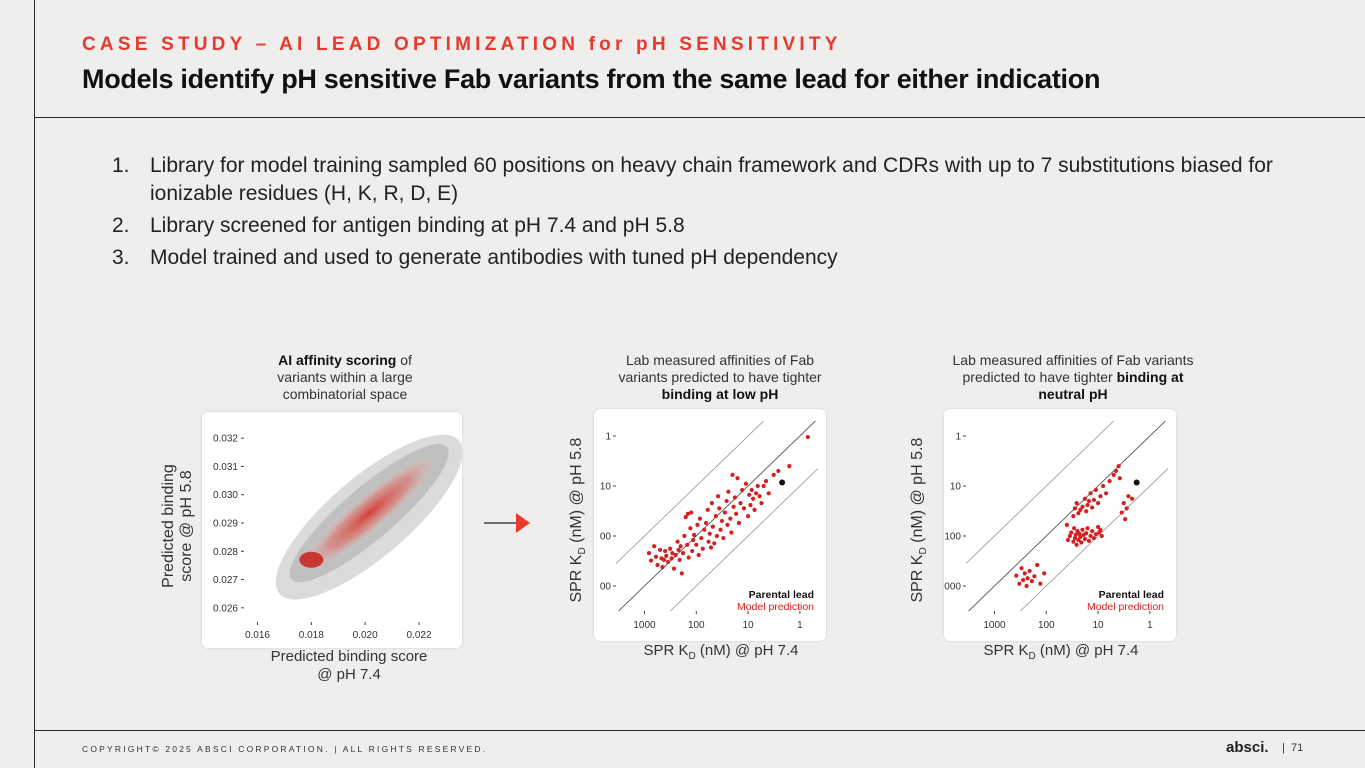 The height and width of the screenshot is (768, 1365). I want to click on panel1-ylabel-line2: score @ pH 5.8, so click(186, 526).